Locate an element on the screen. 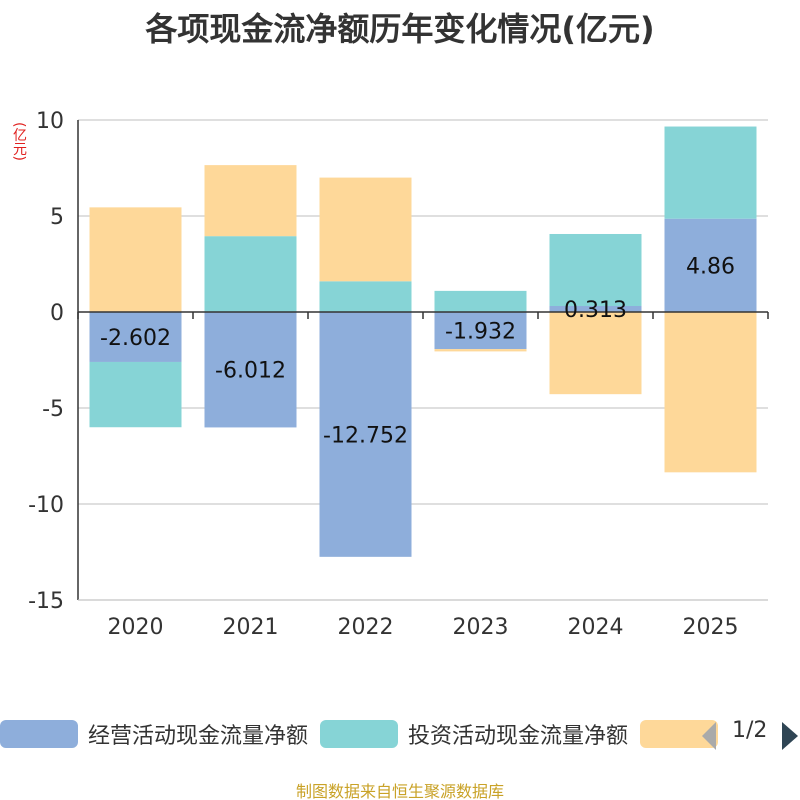  data-label: 4.86 is located at coordinates (710, 266).